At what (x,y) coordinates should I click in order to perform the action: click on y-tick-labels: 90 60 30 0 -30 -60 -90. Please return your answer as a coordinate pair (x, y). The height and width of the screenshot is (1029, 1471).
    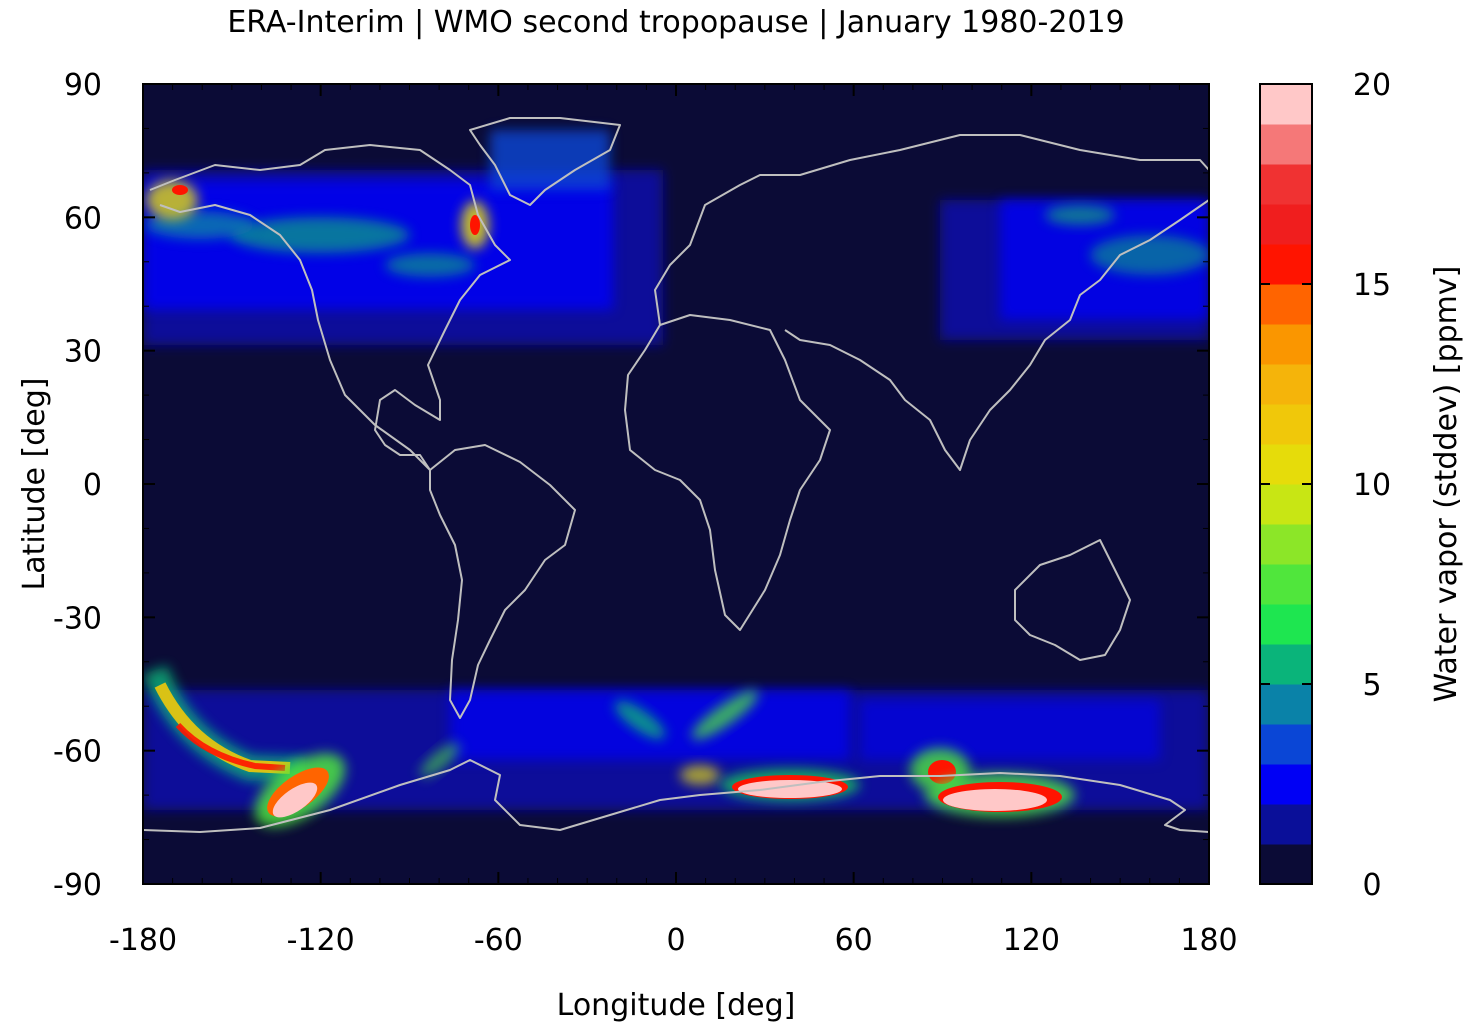
    Looking at the image, I should click on (77, 485).